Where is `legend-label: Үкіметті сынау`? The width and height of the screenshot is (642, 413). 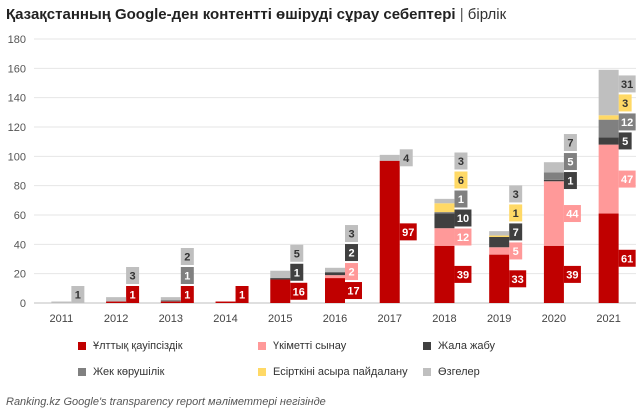
legend-label: Үкіметті сынау is located at coordinates (310, 346).